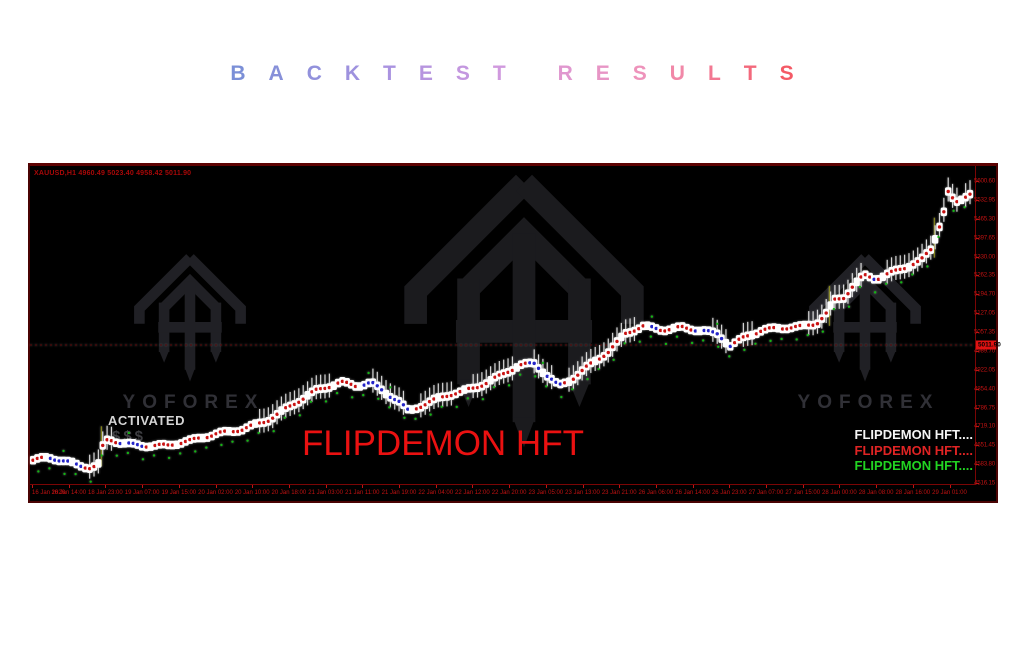 Image resolution: width=1024 pixels, height=670 pixels. What do you see at coordinates (287, 73) in the screenshot?
I see `title-letter: A` at bounding box center [287, 73].